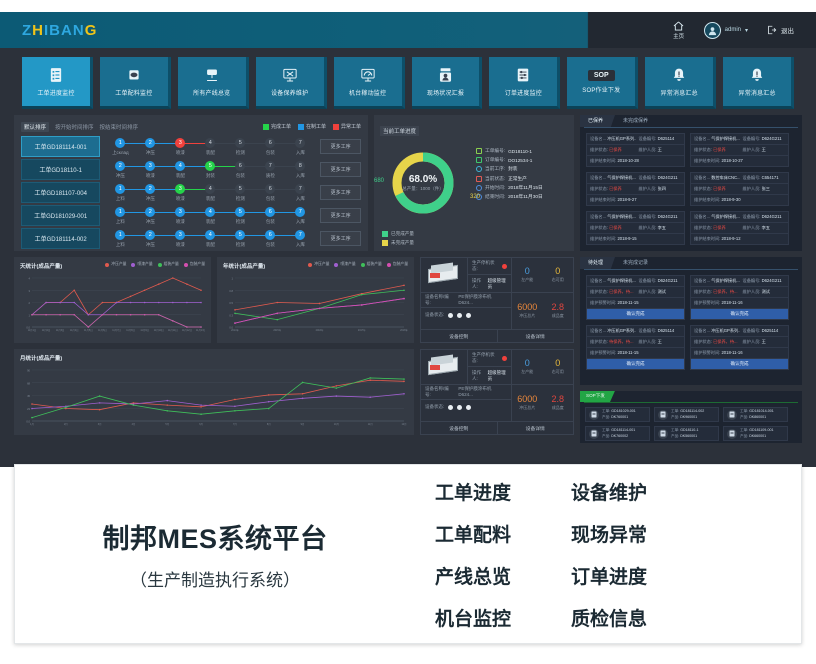 The width and height of the screenshot is (816, 664). I want to click on nav-tile-all-lines-overview: 所有产线总览, so click(213, 83).